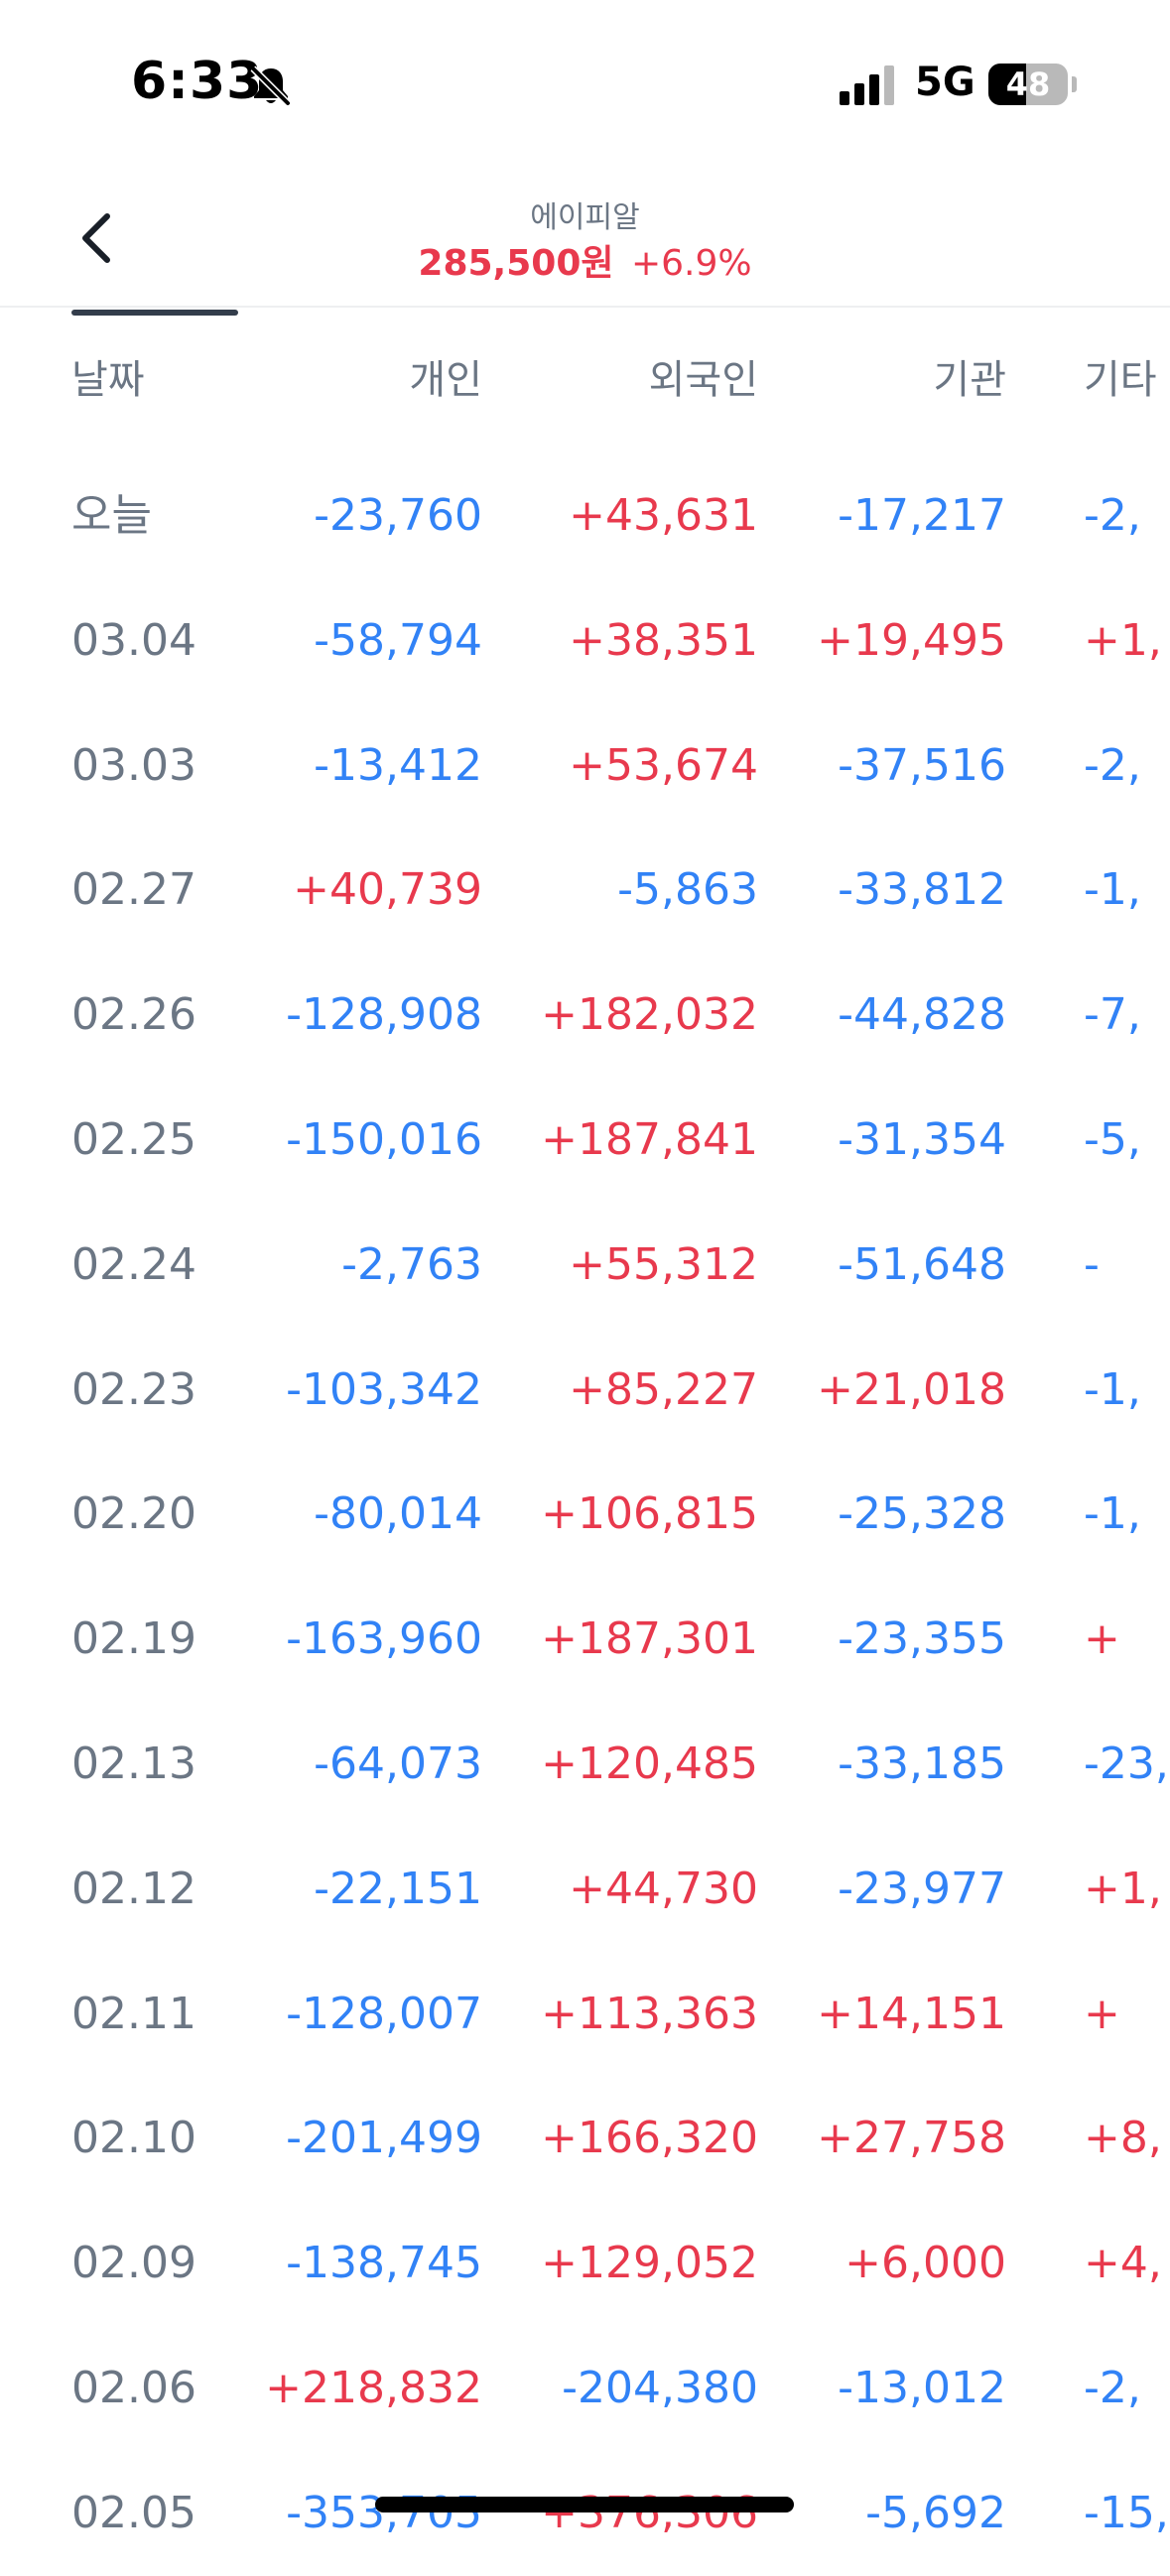 The width and height of the screenshot is (1170, 2576). Describe the element at coordinates (585, 891) in the screenshot. I see `table-row: 02.27 +40,739 -5,863 -33,812 -1,` at that location.